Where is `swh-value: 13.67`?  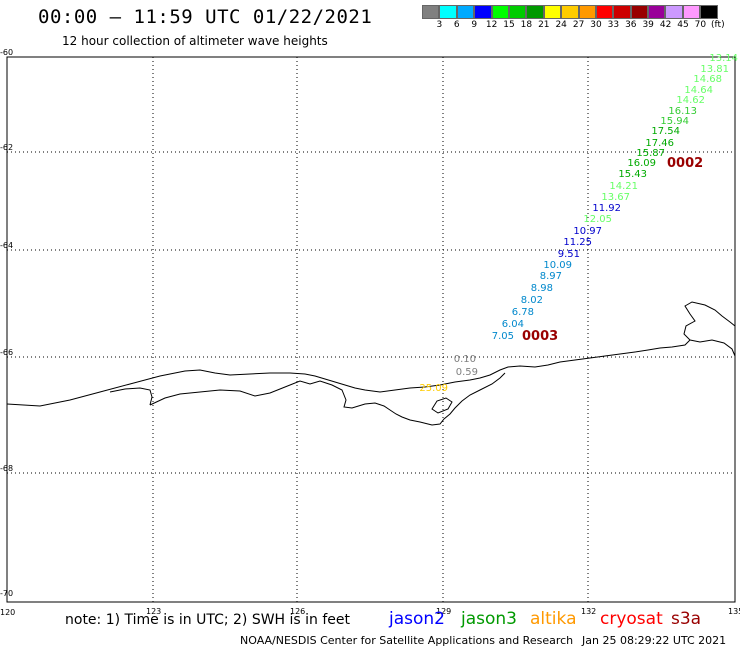
swh-value: 13.67 is located at coordinates (615, 197).